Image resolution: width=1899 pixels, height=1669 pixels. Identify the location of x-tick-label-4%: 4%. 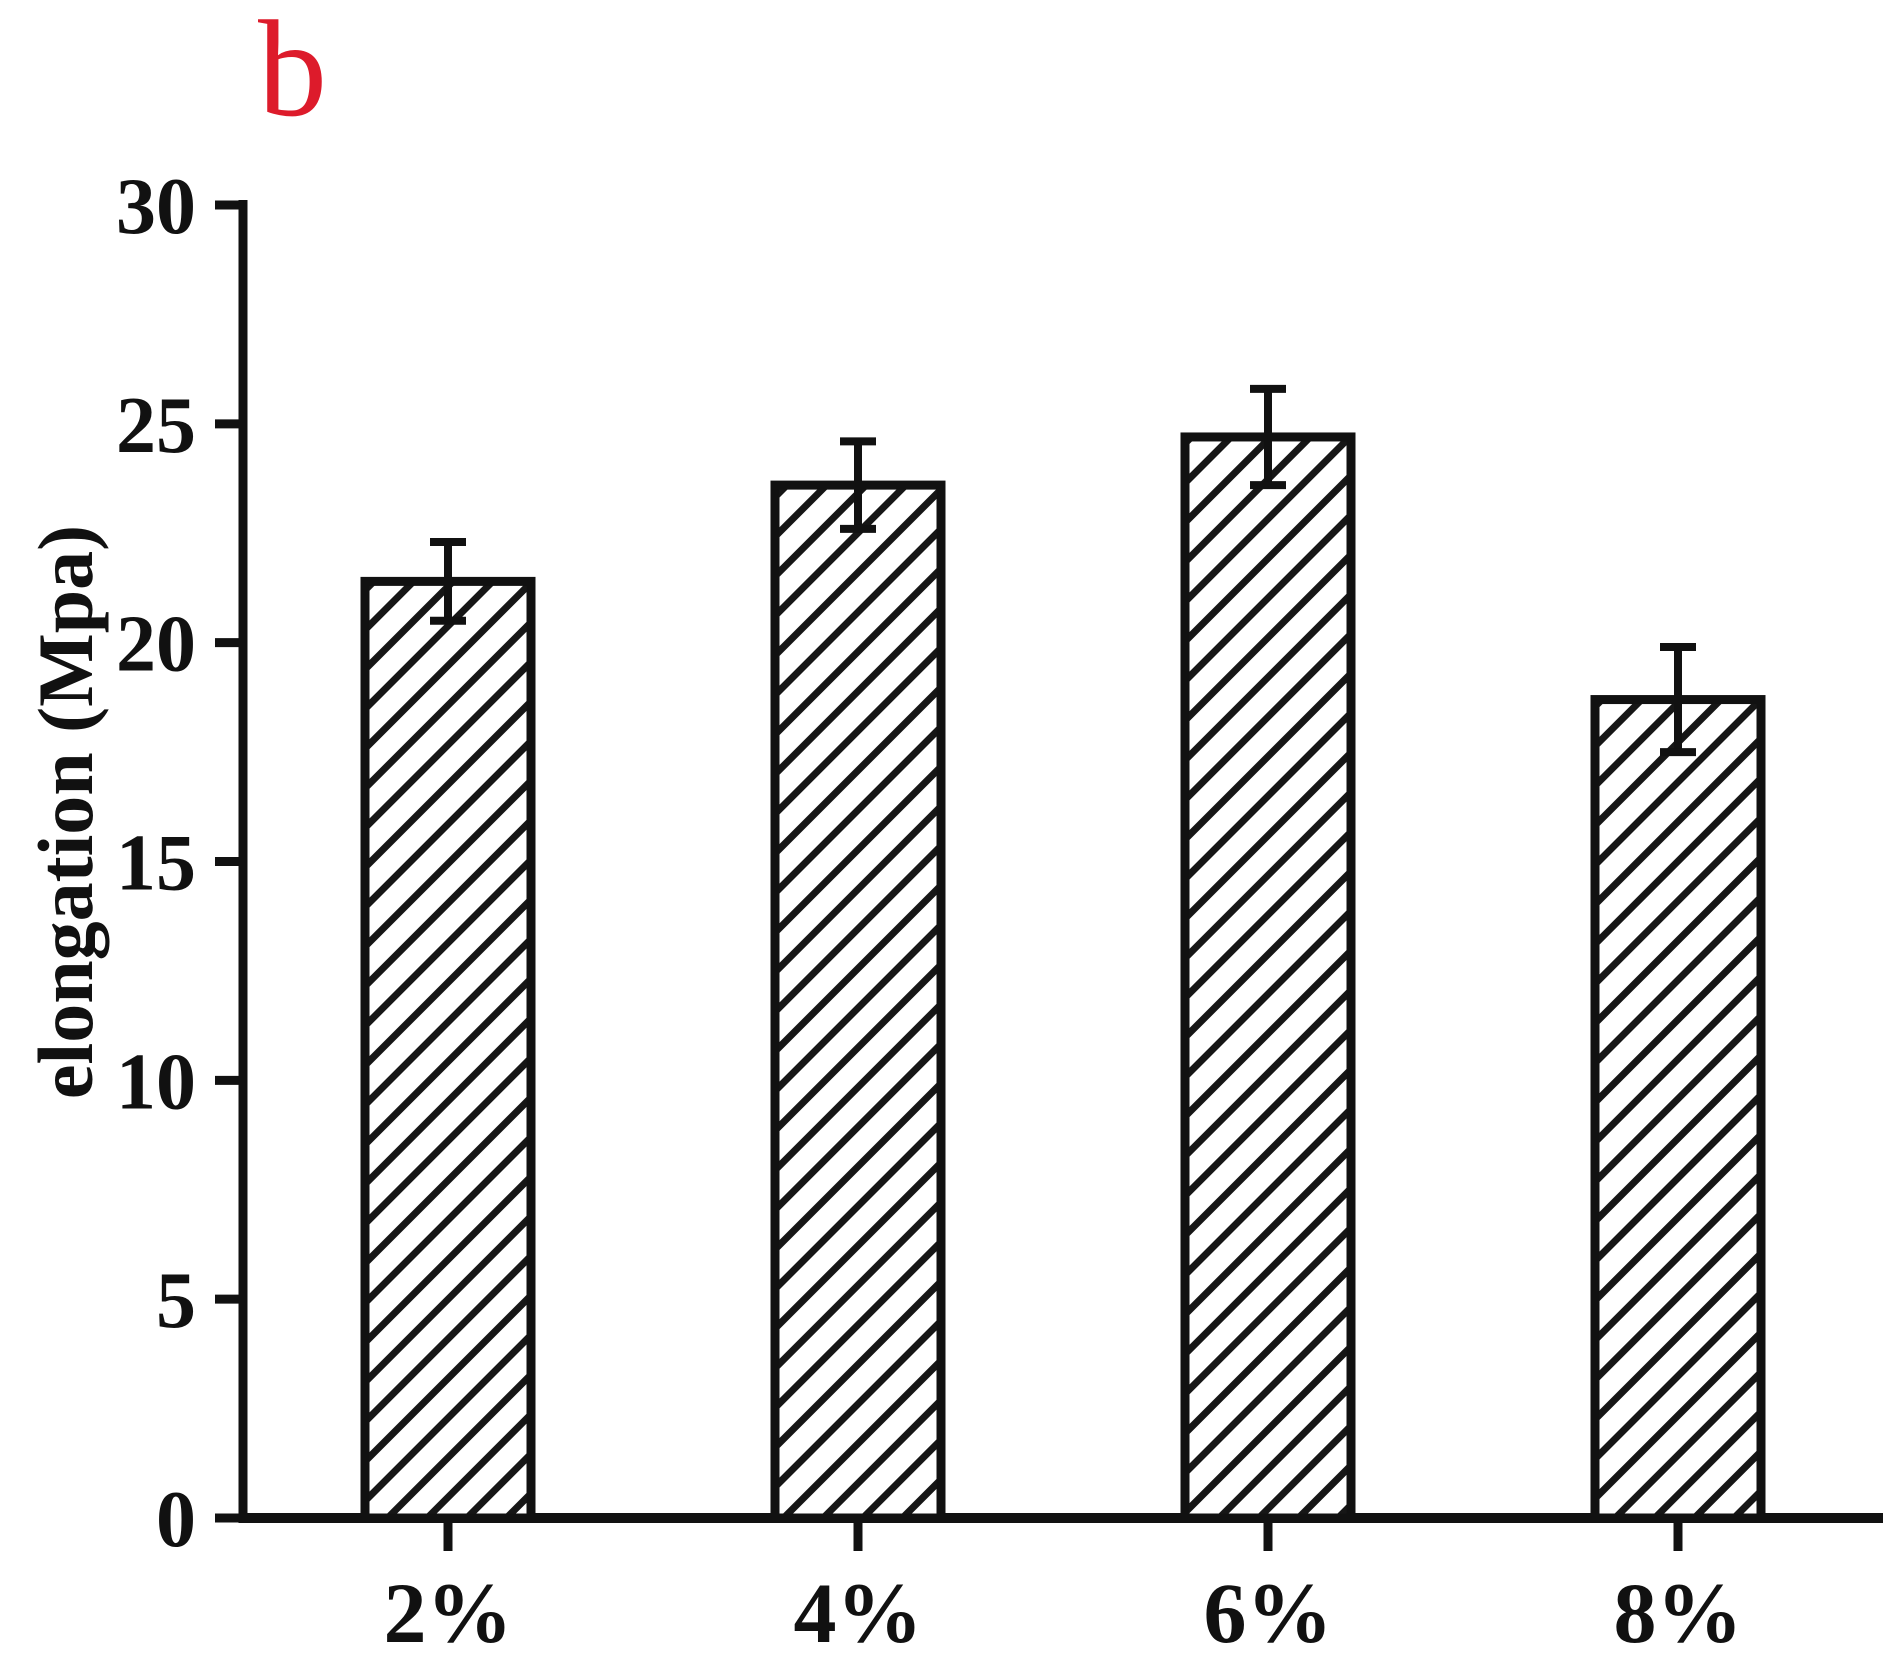
(858, 1613).